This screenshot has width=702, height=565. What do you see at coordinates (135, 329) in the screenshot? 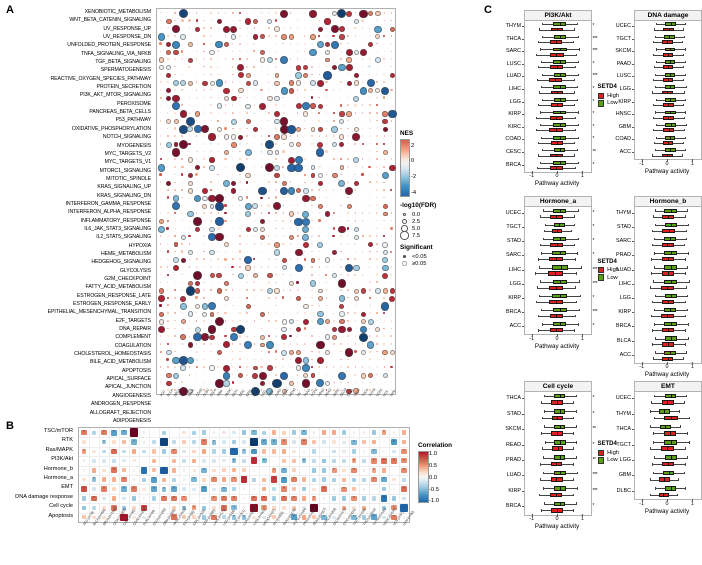
I see `panel-a-row-label: DNA_REPAIR` at bounding box center [135, 329].